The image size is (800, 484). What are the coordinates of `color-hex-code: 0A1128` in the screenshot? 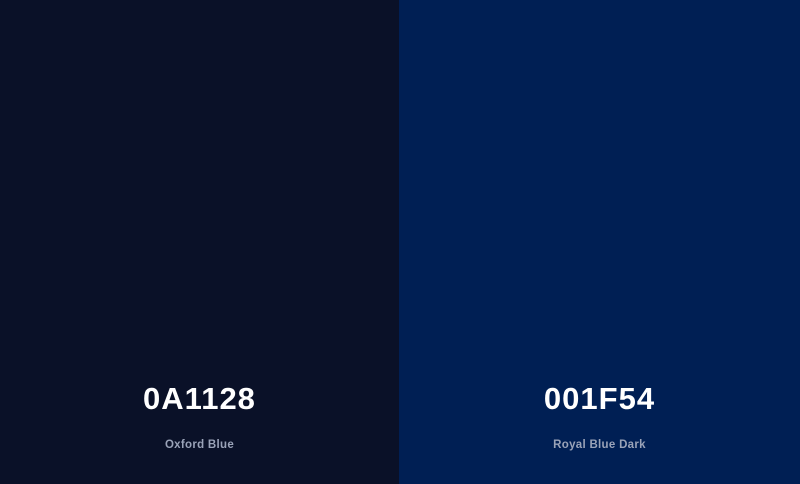 It's located at (199, 398).